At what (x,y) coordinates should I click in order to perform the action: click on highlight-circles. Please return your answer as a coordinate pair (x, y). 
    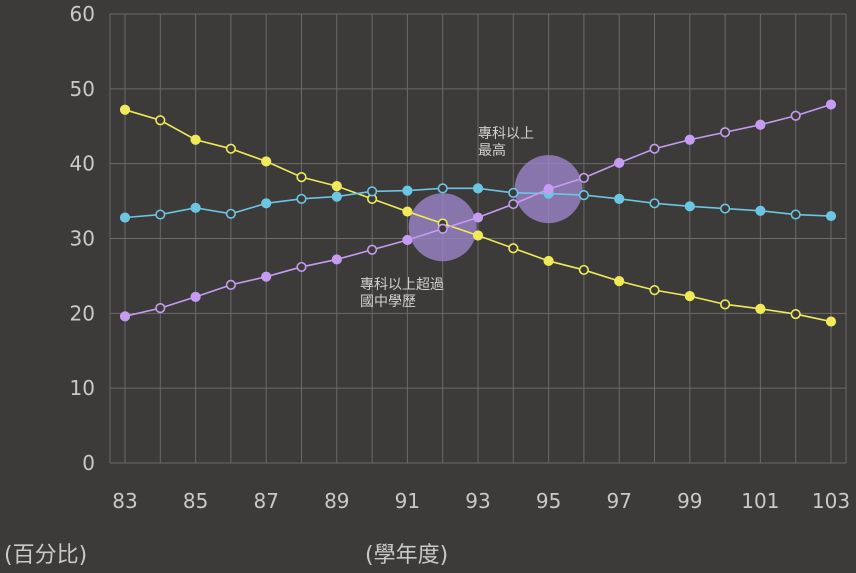
    Looking at the image, I should click on (495, 208).